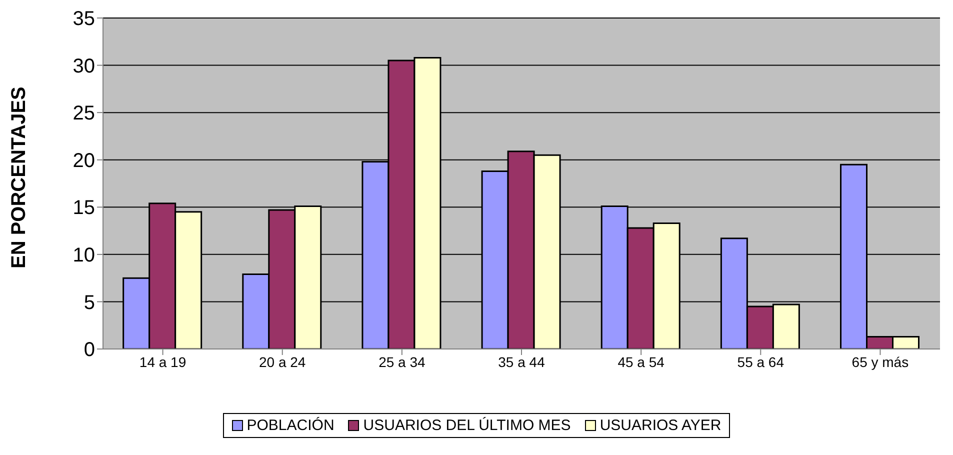 Image resolution: width=953 pixels, height=455 pixels. What do you see at coordinates (19, 177) in the screenshot?
I see `y-axis-title: EN PORCENTAJES` at bounding box center [19, 177].